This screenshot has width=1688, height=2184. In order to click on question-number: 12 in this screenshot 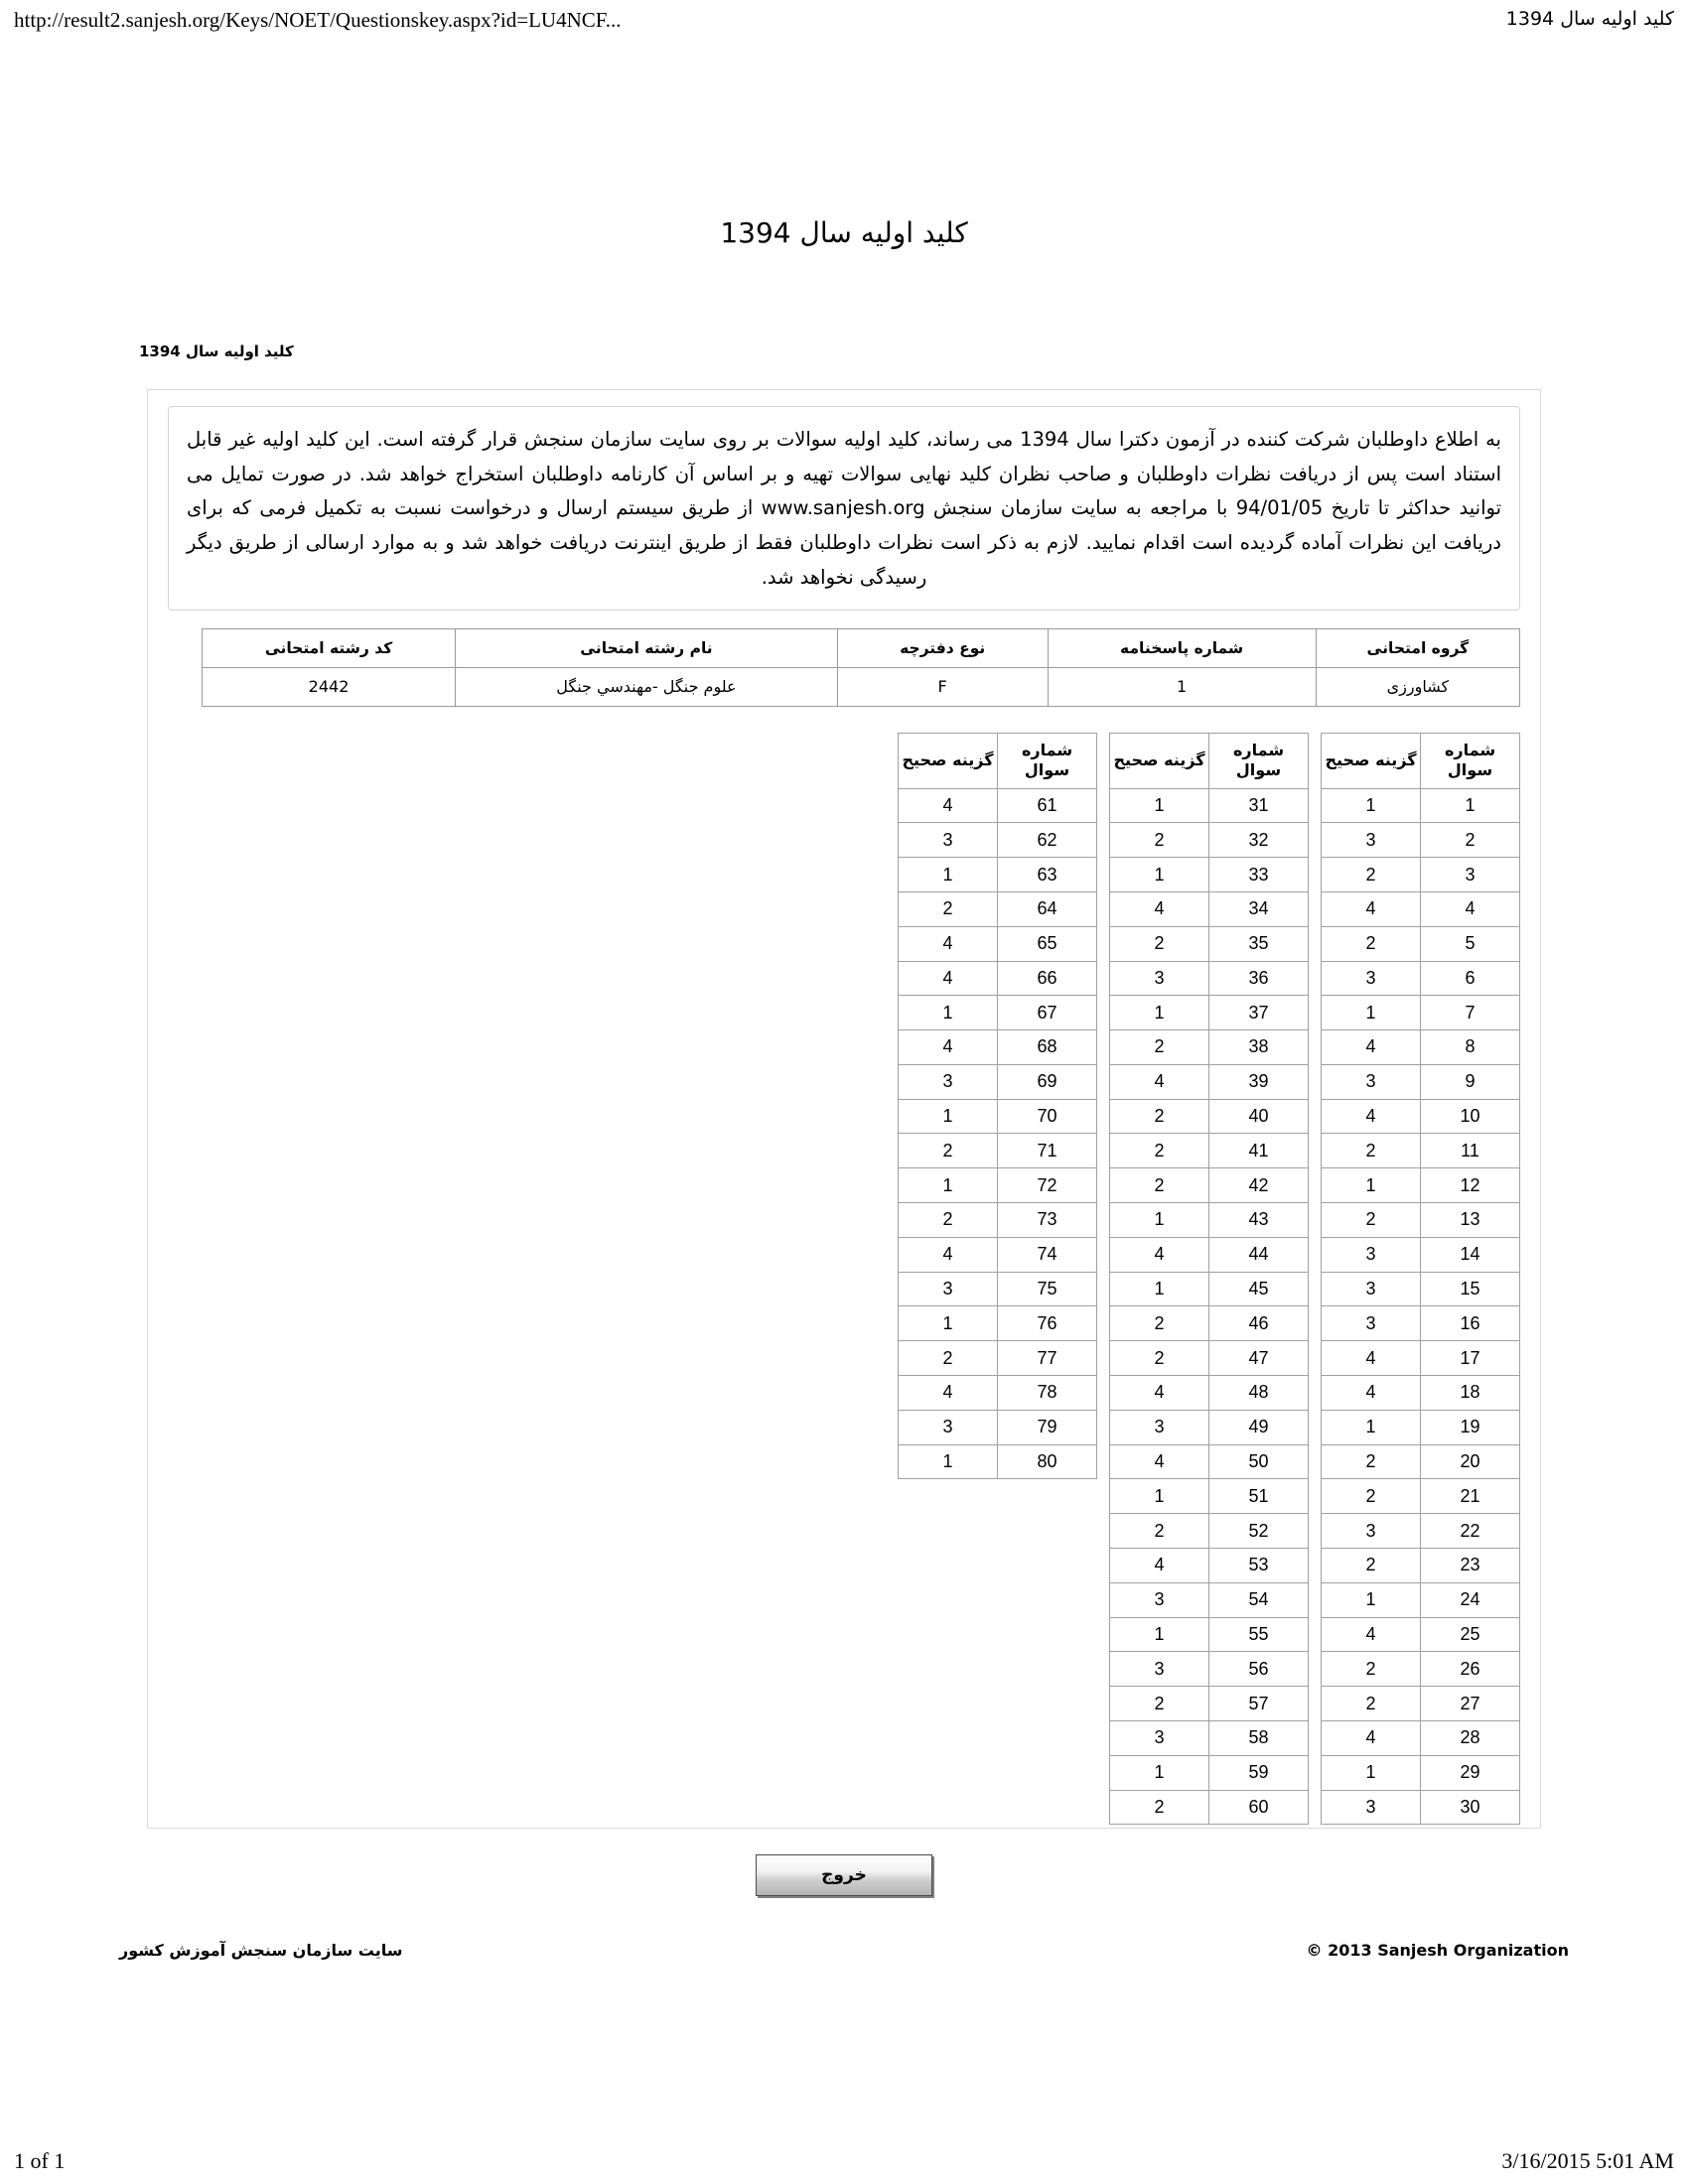, I will do `click(1470, 1185)`.